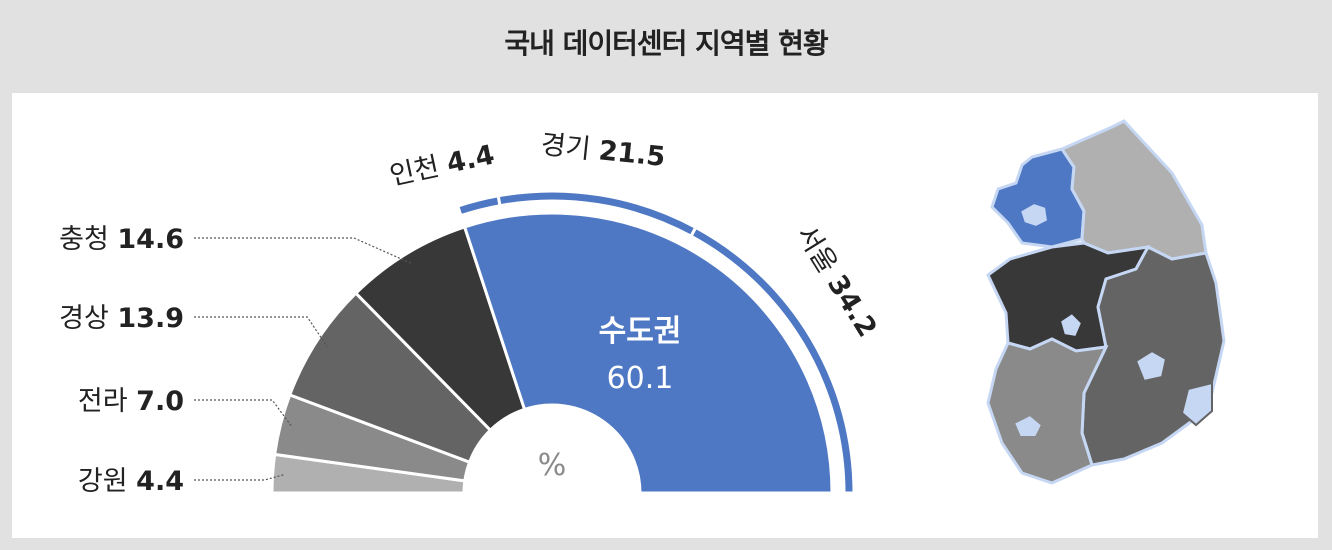 This screenshot has height=550, width=1332. Describe the element at coordinates (640, 331) in the screenshot. I see `capital-label-name: 수도권` at that location.